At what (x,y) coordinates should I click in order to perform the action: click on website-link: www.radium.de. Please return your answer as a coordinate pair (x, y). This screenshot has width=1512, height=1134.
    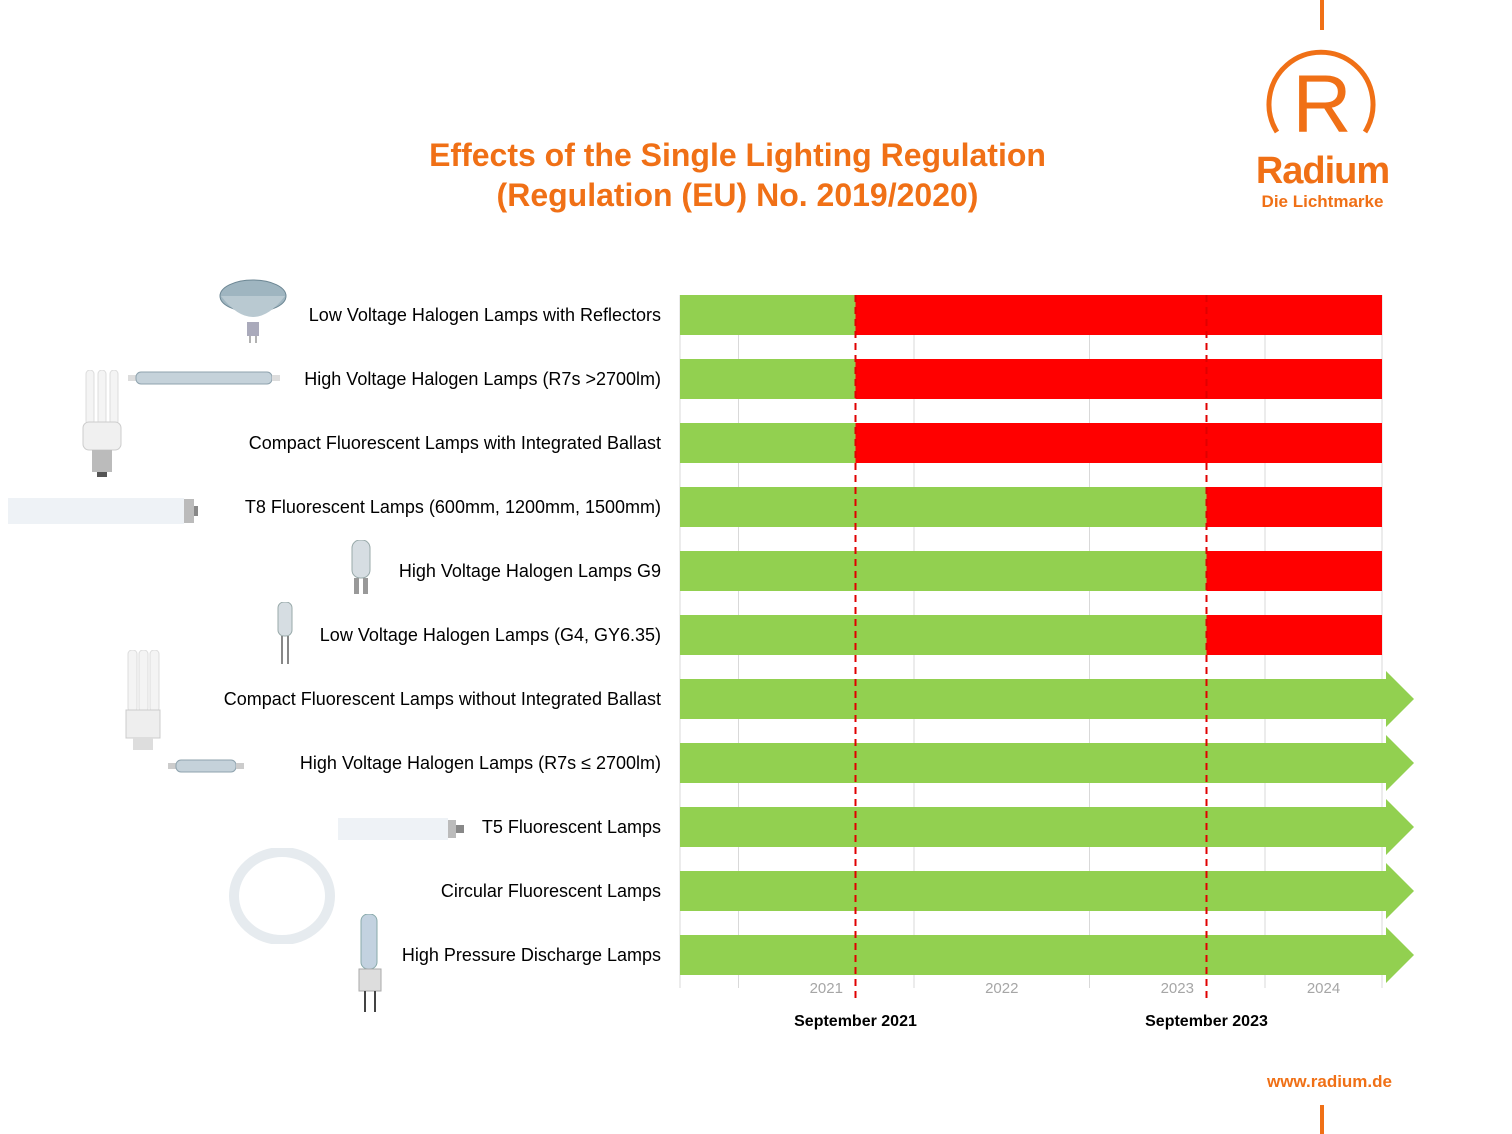
    Looking at the image, I should click on (1329, 1081).